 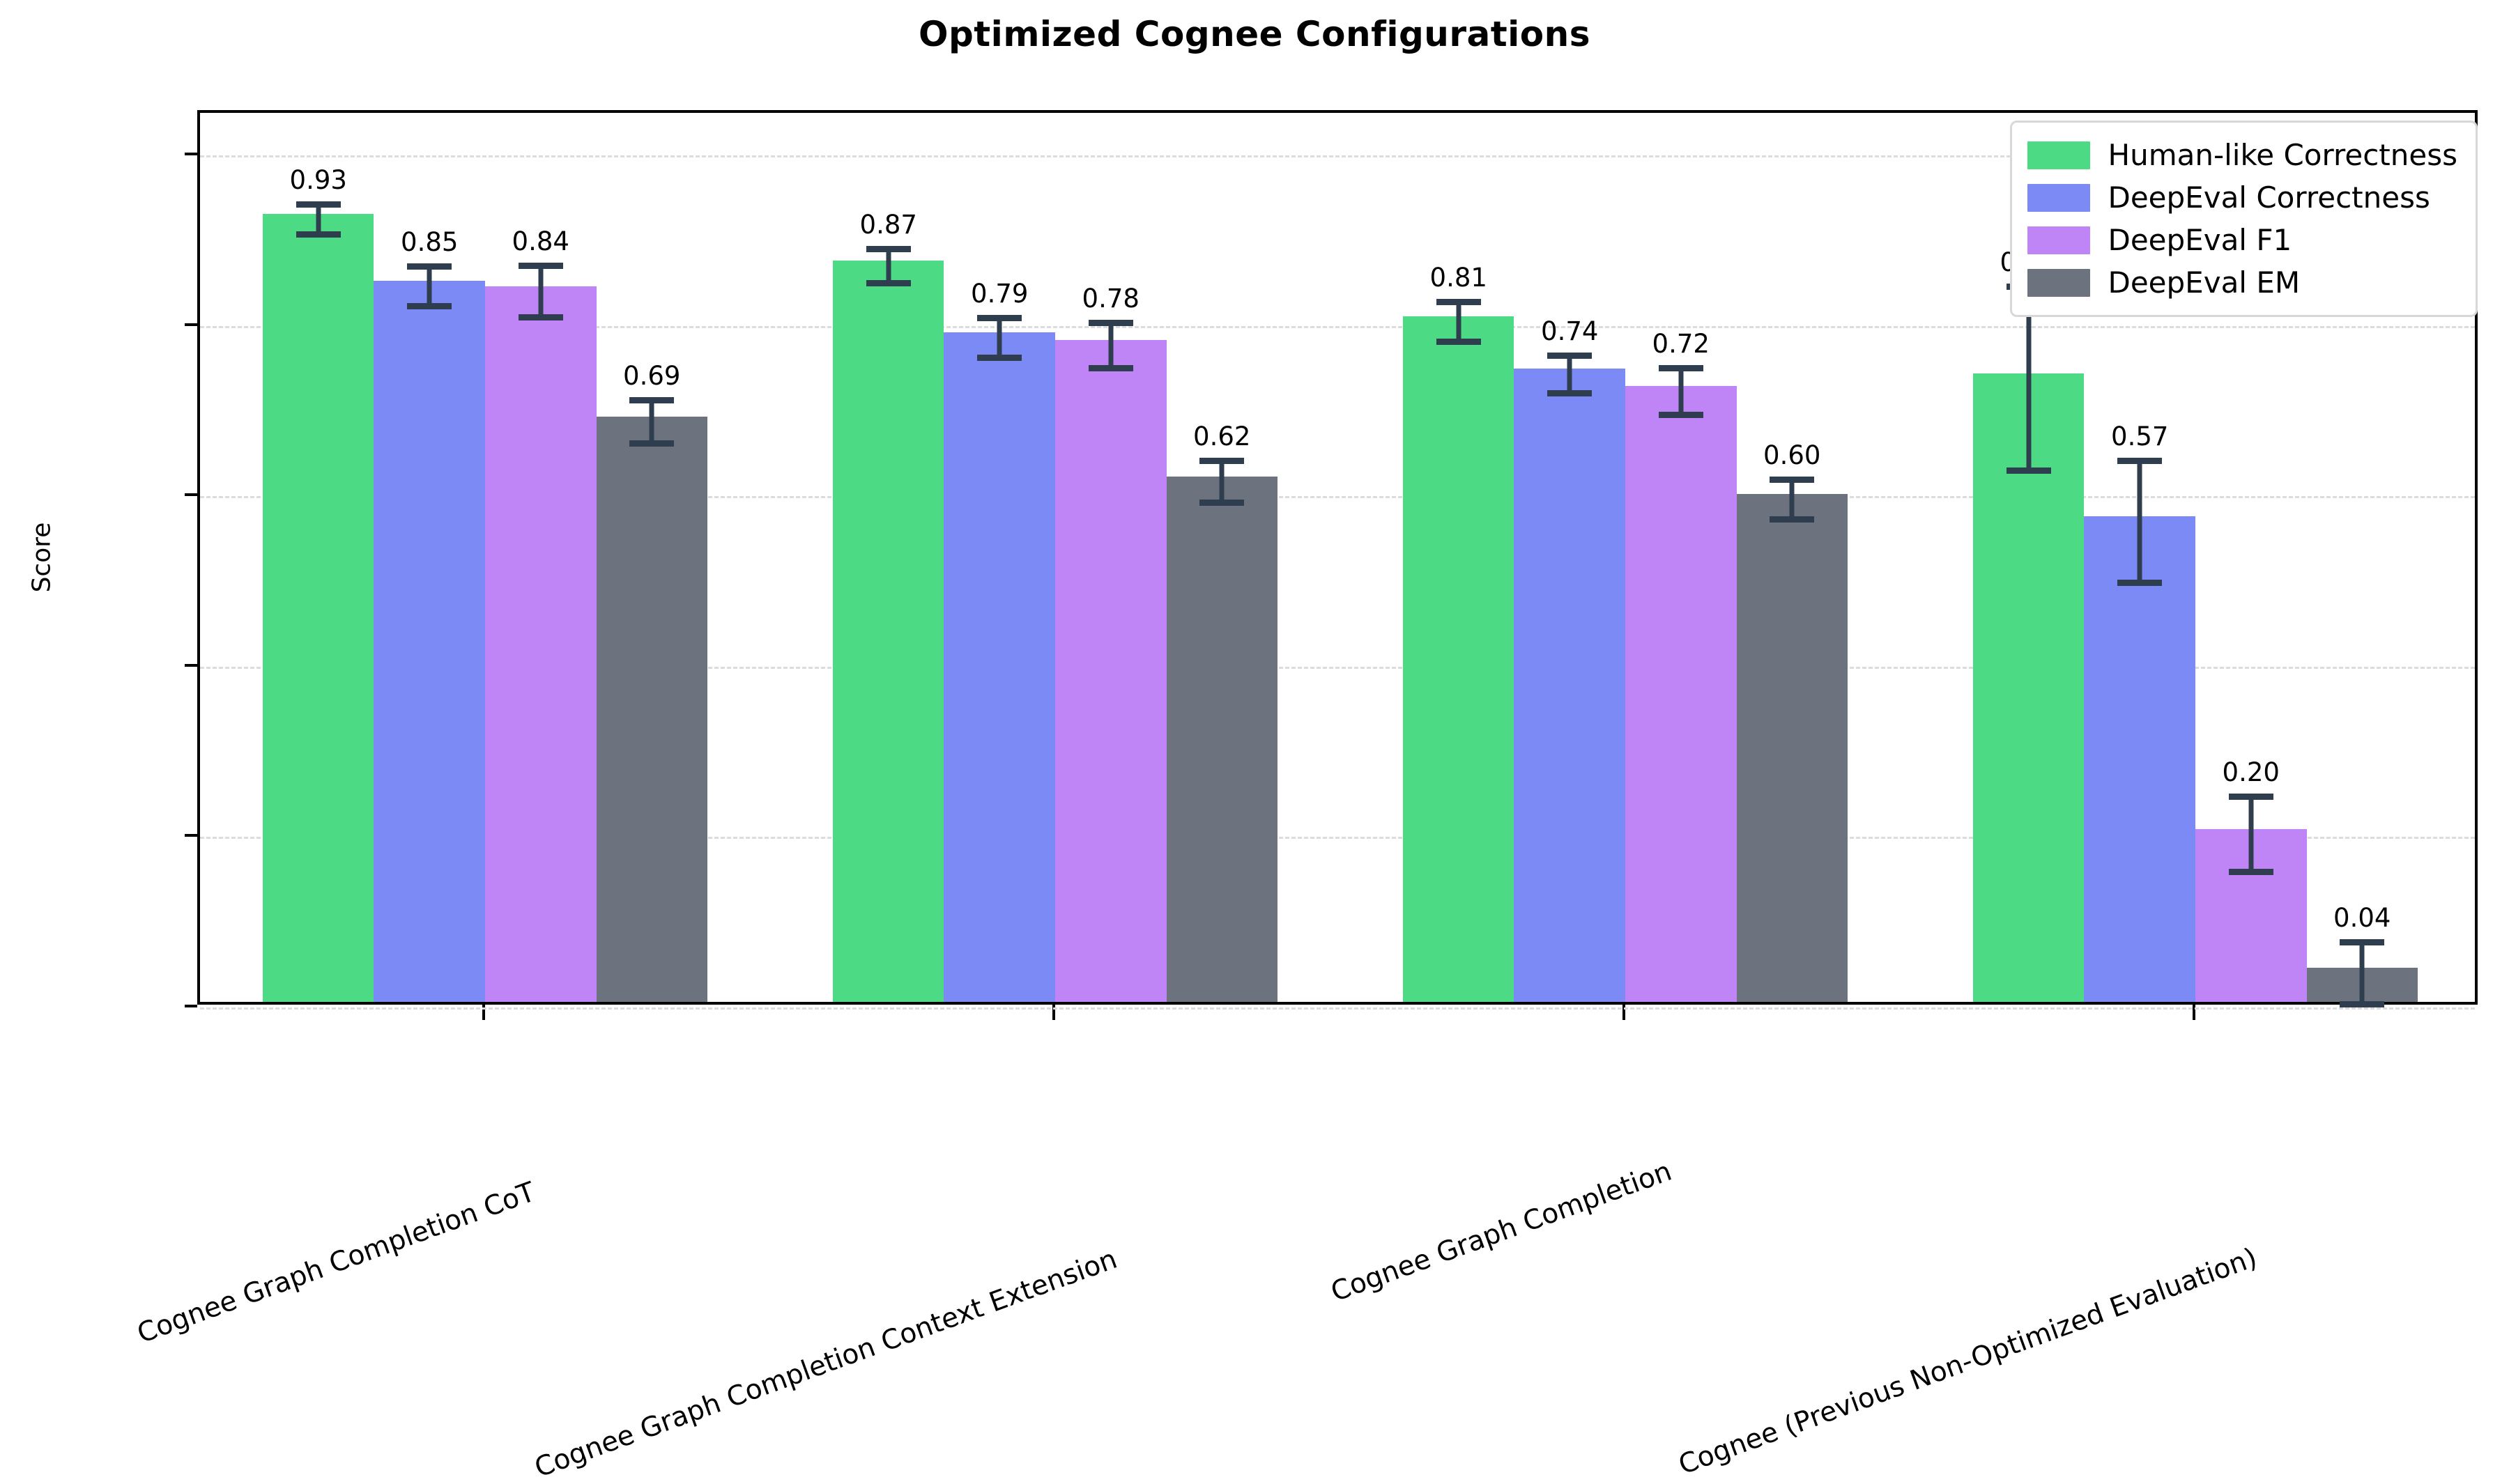 I want to click on bar-value-label: 0.69, so click(x=652, y=376).